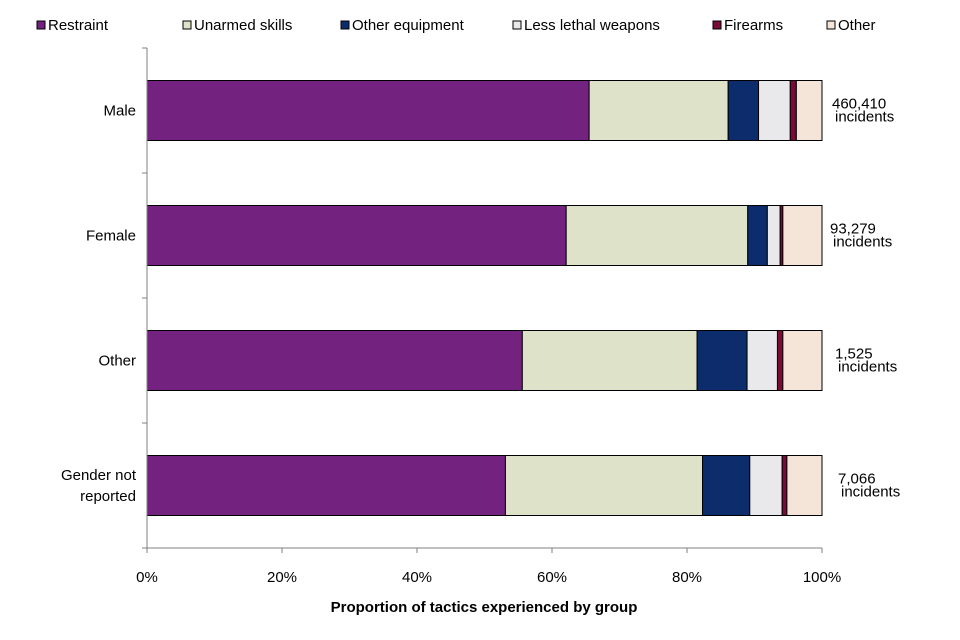  I want to click on legend-label-0: Restraint, so click(78, 25).